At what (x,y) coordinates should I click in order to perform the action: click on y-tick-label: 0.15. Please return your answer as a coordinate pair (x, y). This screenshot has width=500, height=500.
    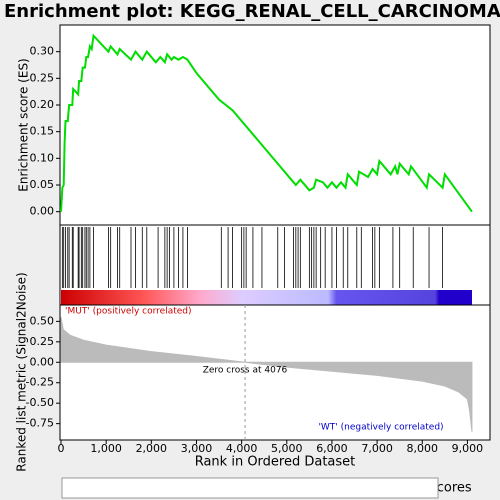
    Looking at the image, I should click on (42, 131).